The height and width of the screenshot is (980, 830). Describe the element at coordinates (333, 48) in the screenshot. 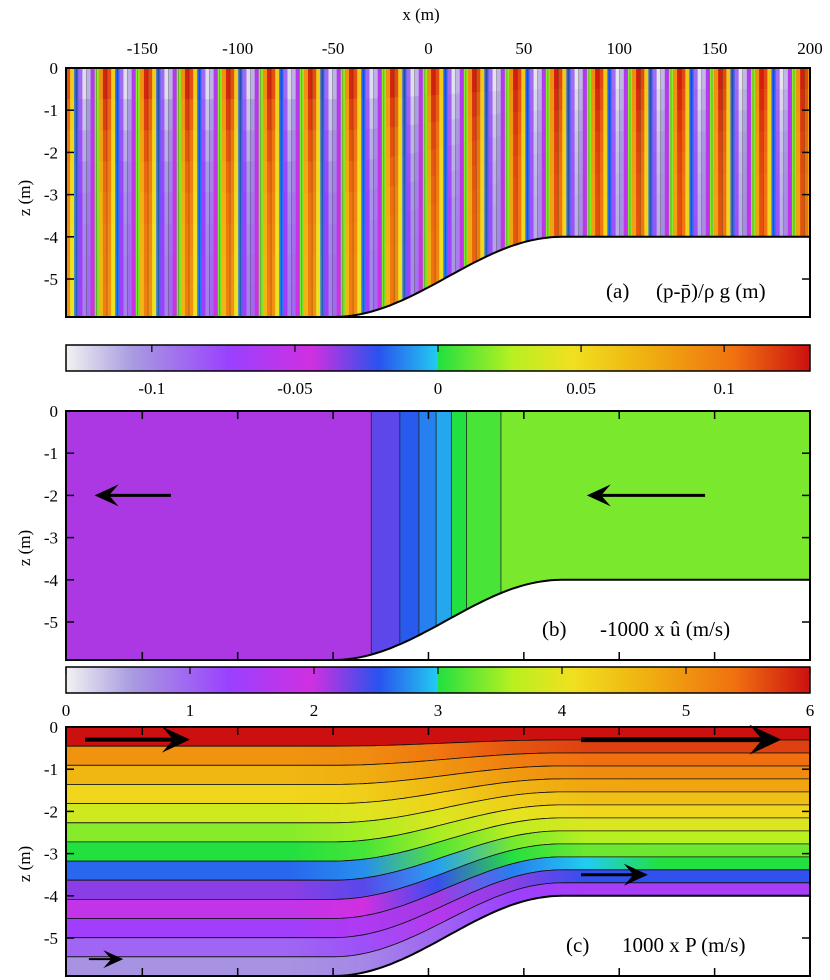

I see `x-tick-label: -50` at that location.